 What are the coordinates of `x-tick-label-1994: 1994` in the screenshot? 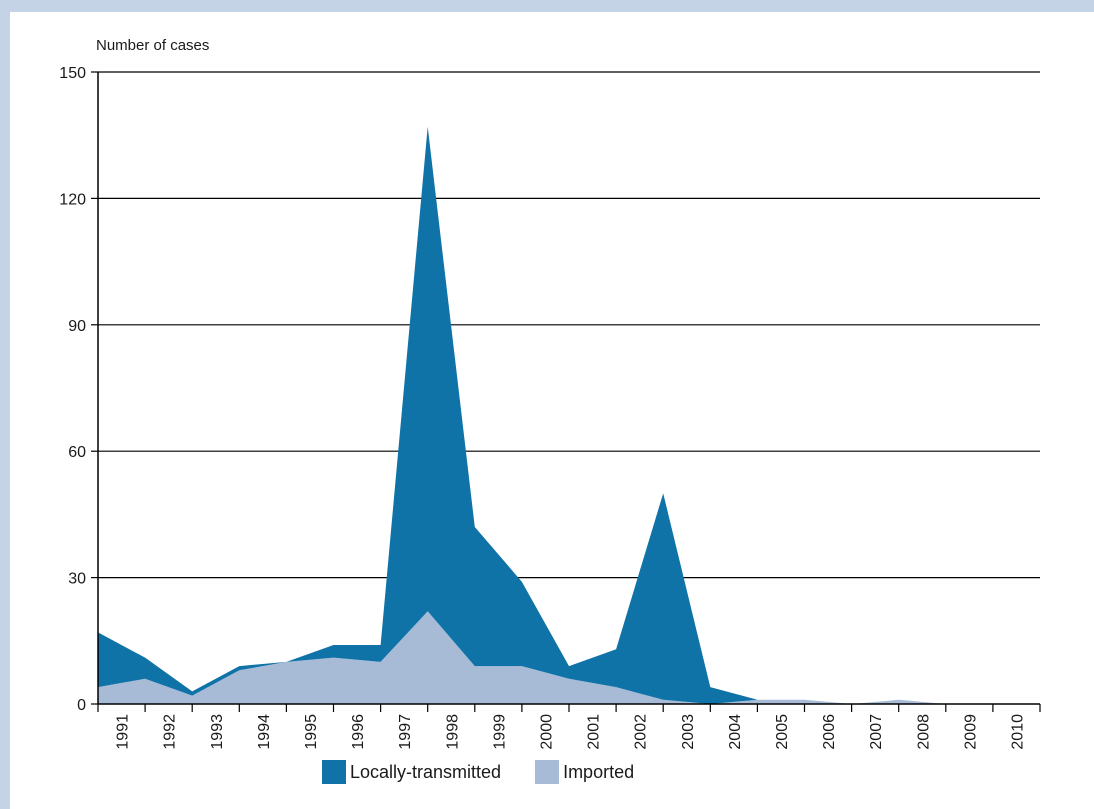 It's located at (264, 732).